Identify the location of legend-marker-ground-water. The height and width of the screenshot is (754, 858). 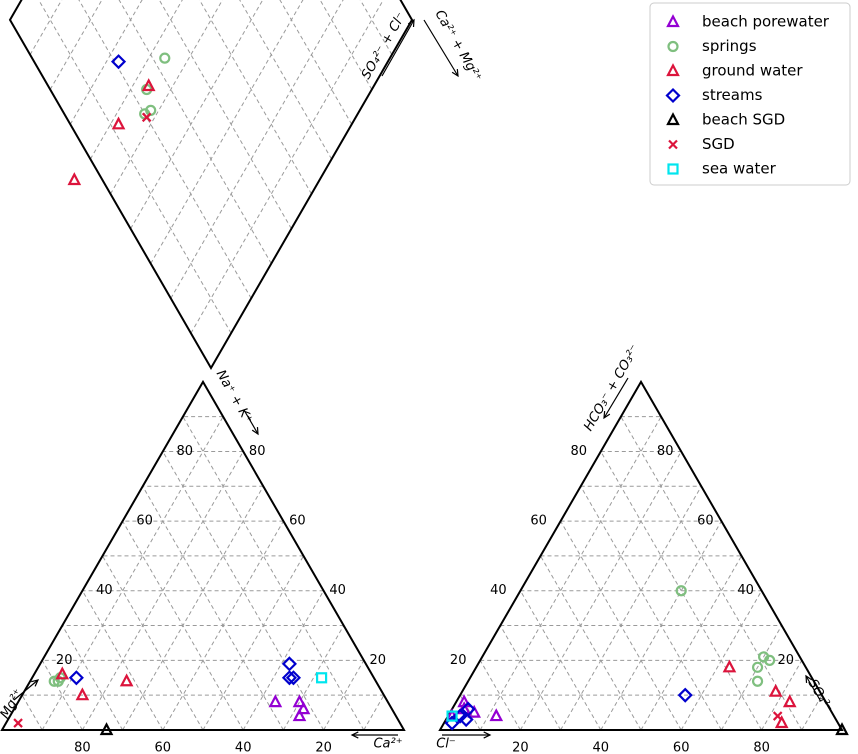
(673, 70).